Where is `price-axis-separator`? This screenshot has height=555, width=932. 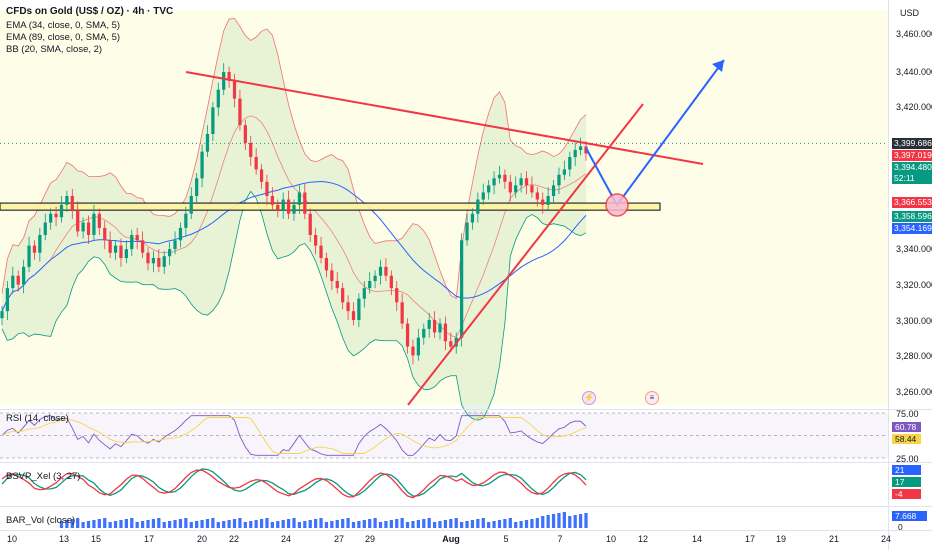
price-axis-separator is located at coordinates (888, 275).